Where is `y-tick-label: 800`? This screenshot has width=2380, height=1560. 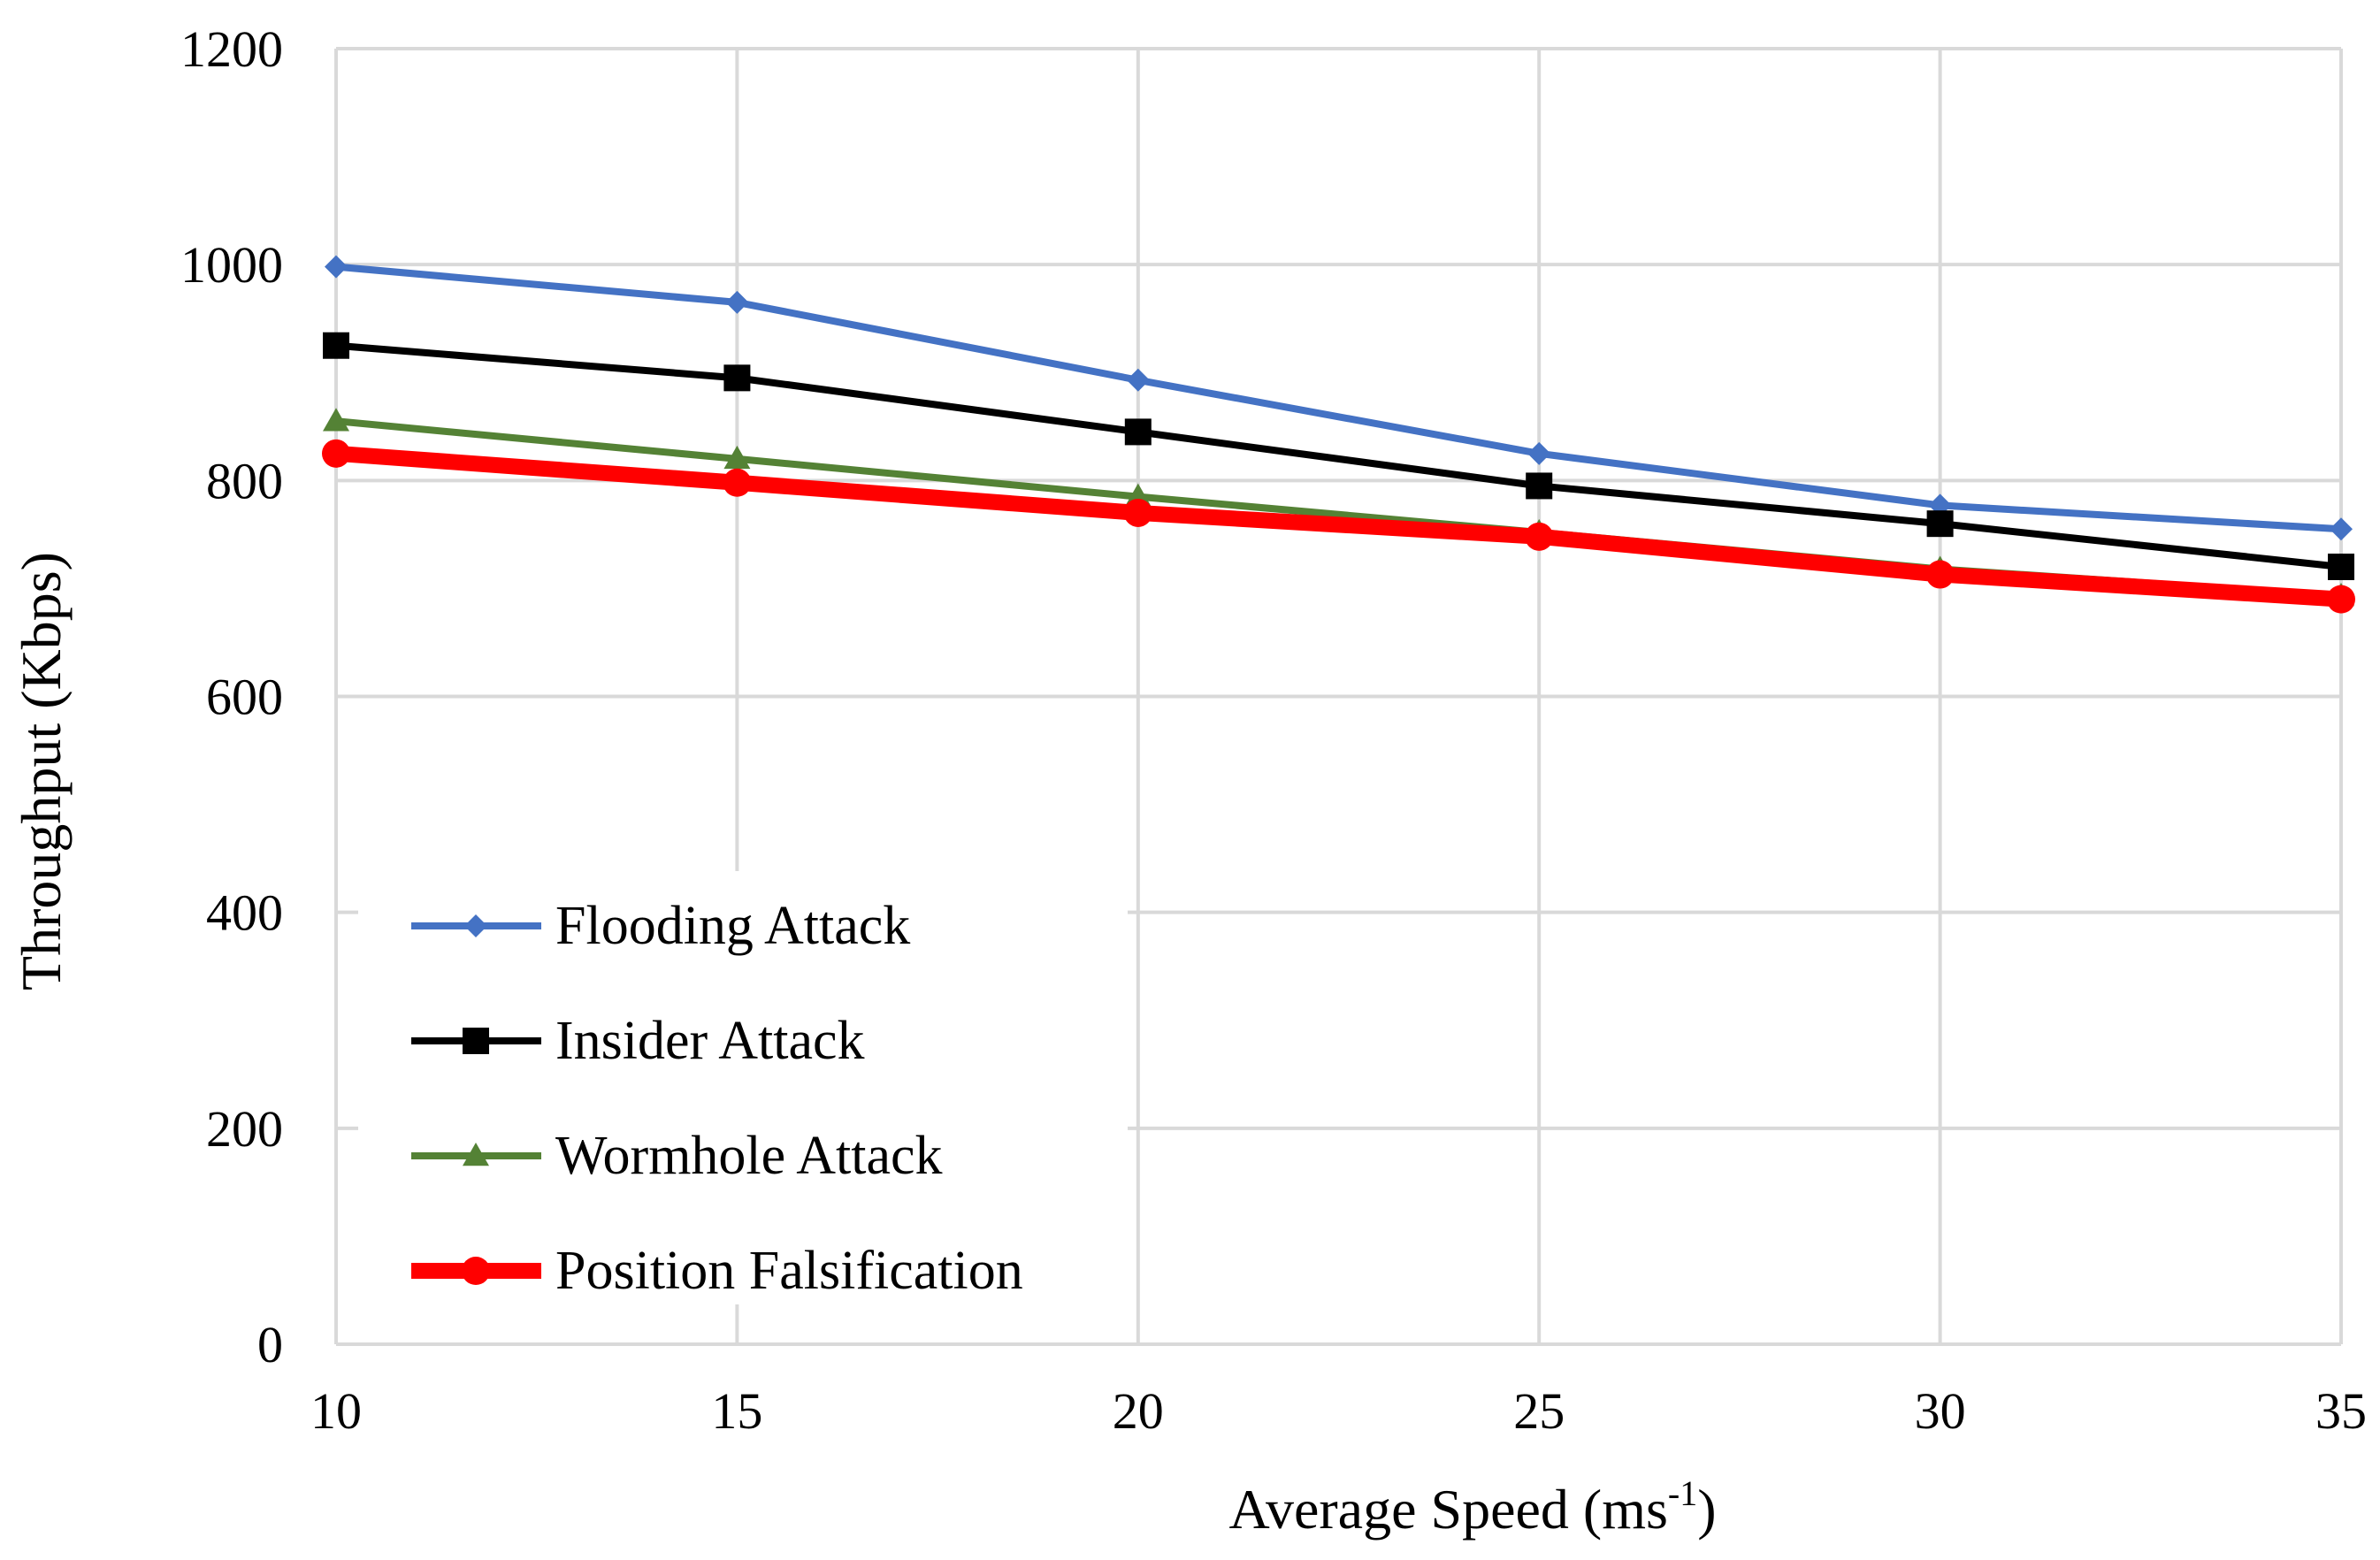 y-tick-label: 800 is located at coordinates (244, 480).